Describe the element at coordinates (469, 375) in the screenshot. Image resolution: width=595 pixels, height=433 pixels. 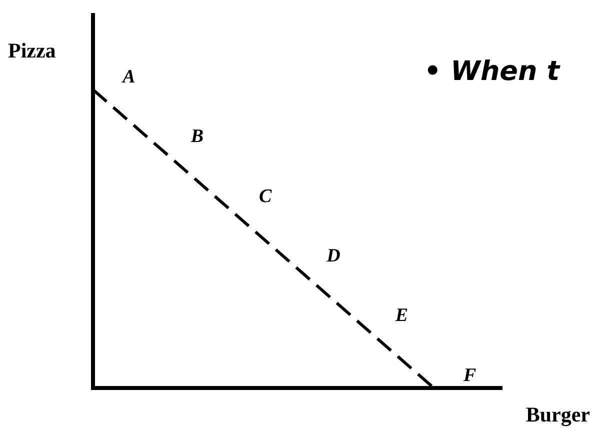
I see `annotation: F` at that location.